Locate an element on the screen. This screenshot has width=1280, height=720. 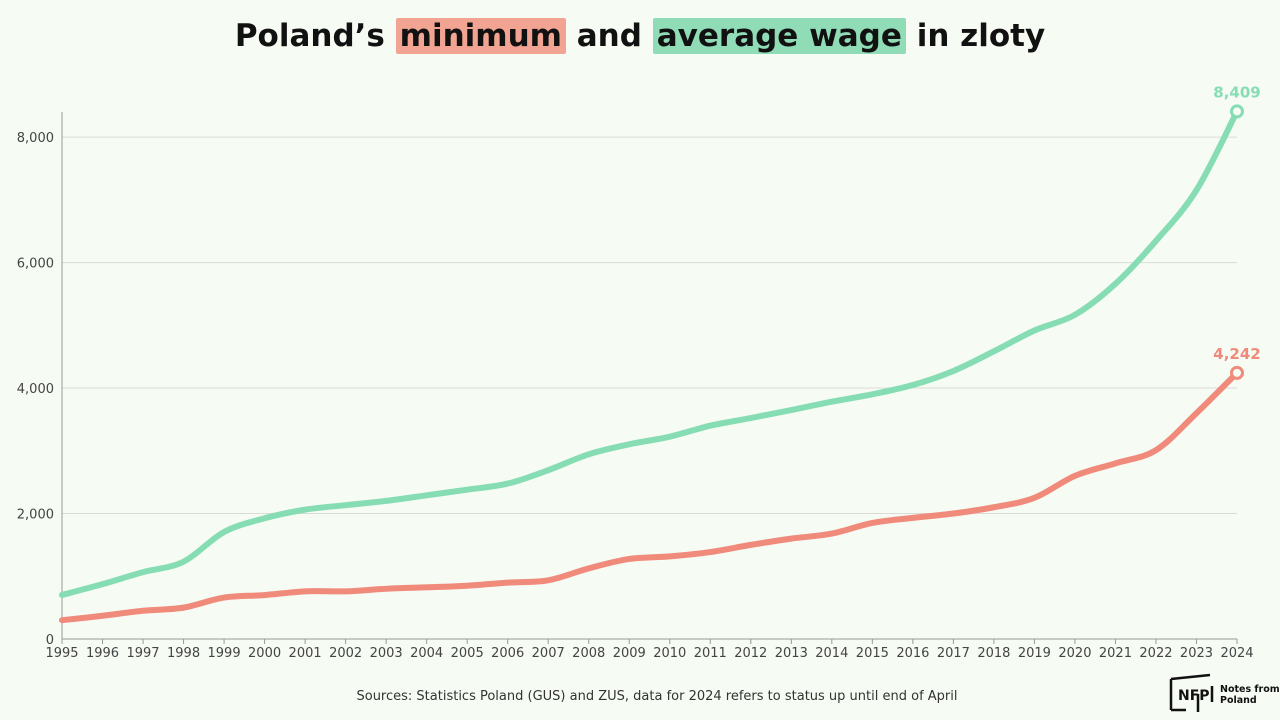
y-tick-label: 6,000 is located at coordinates (35, 264).